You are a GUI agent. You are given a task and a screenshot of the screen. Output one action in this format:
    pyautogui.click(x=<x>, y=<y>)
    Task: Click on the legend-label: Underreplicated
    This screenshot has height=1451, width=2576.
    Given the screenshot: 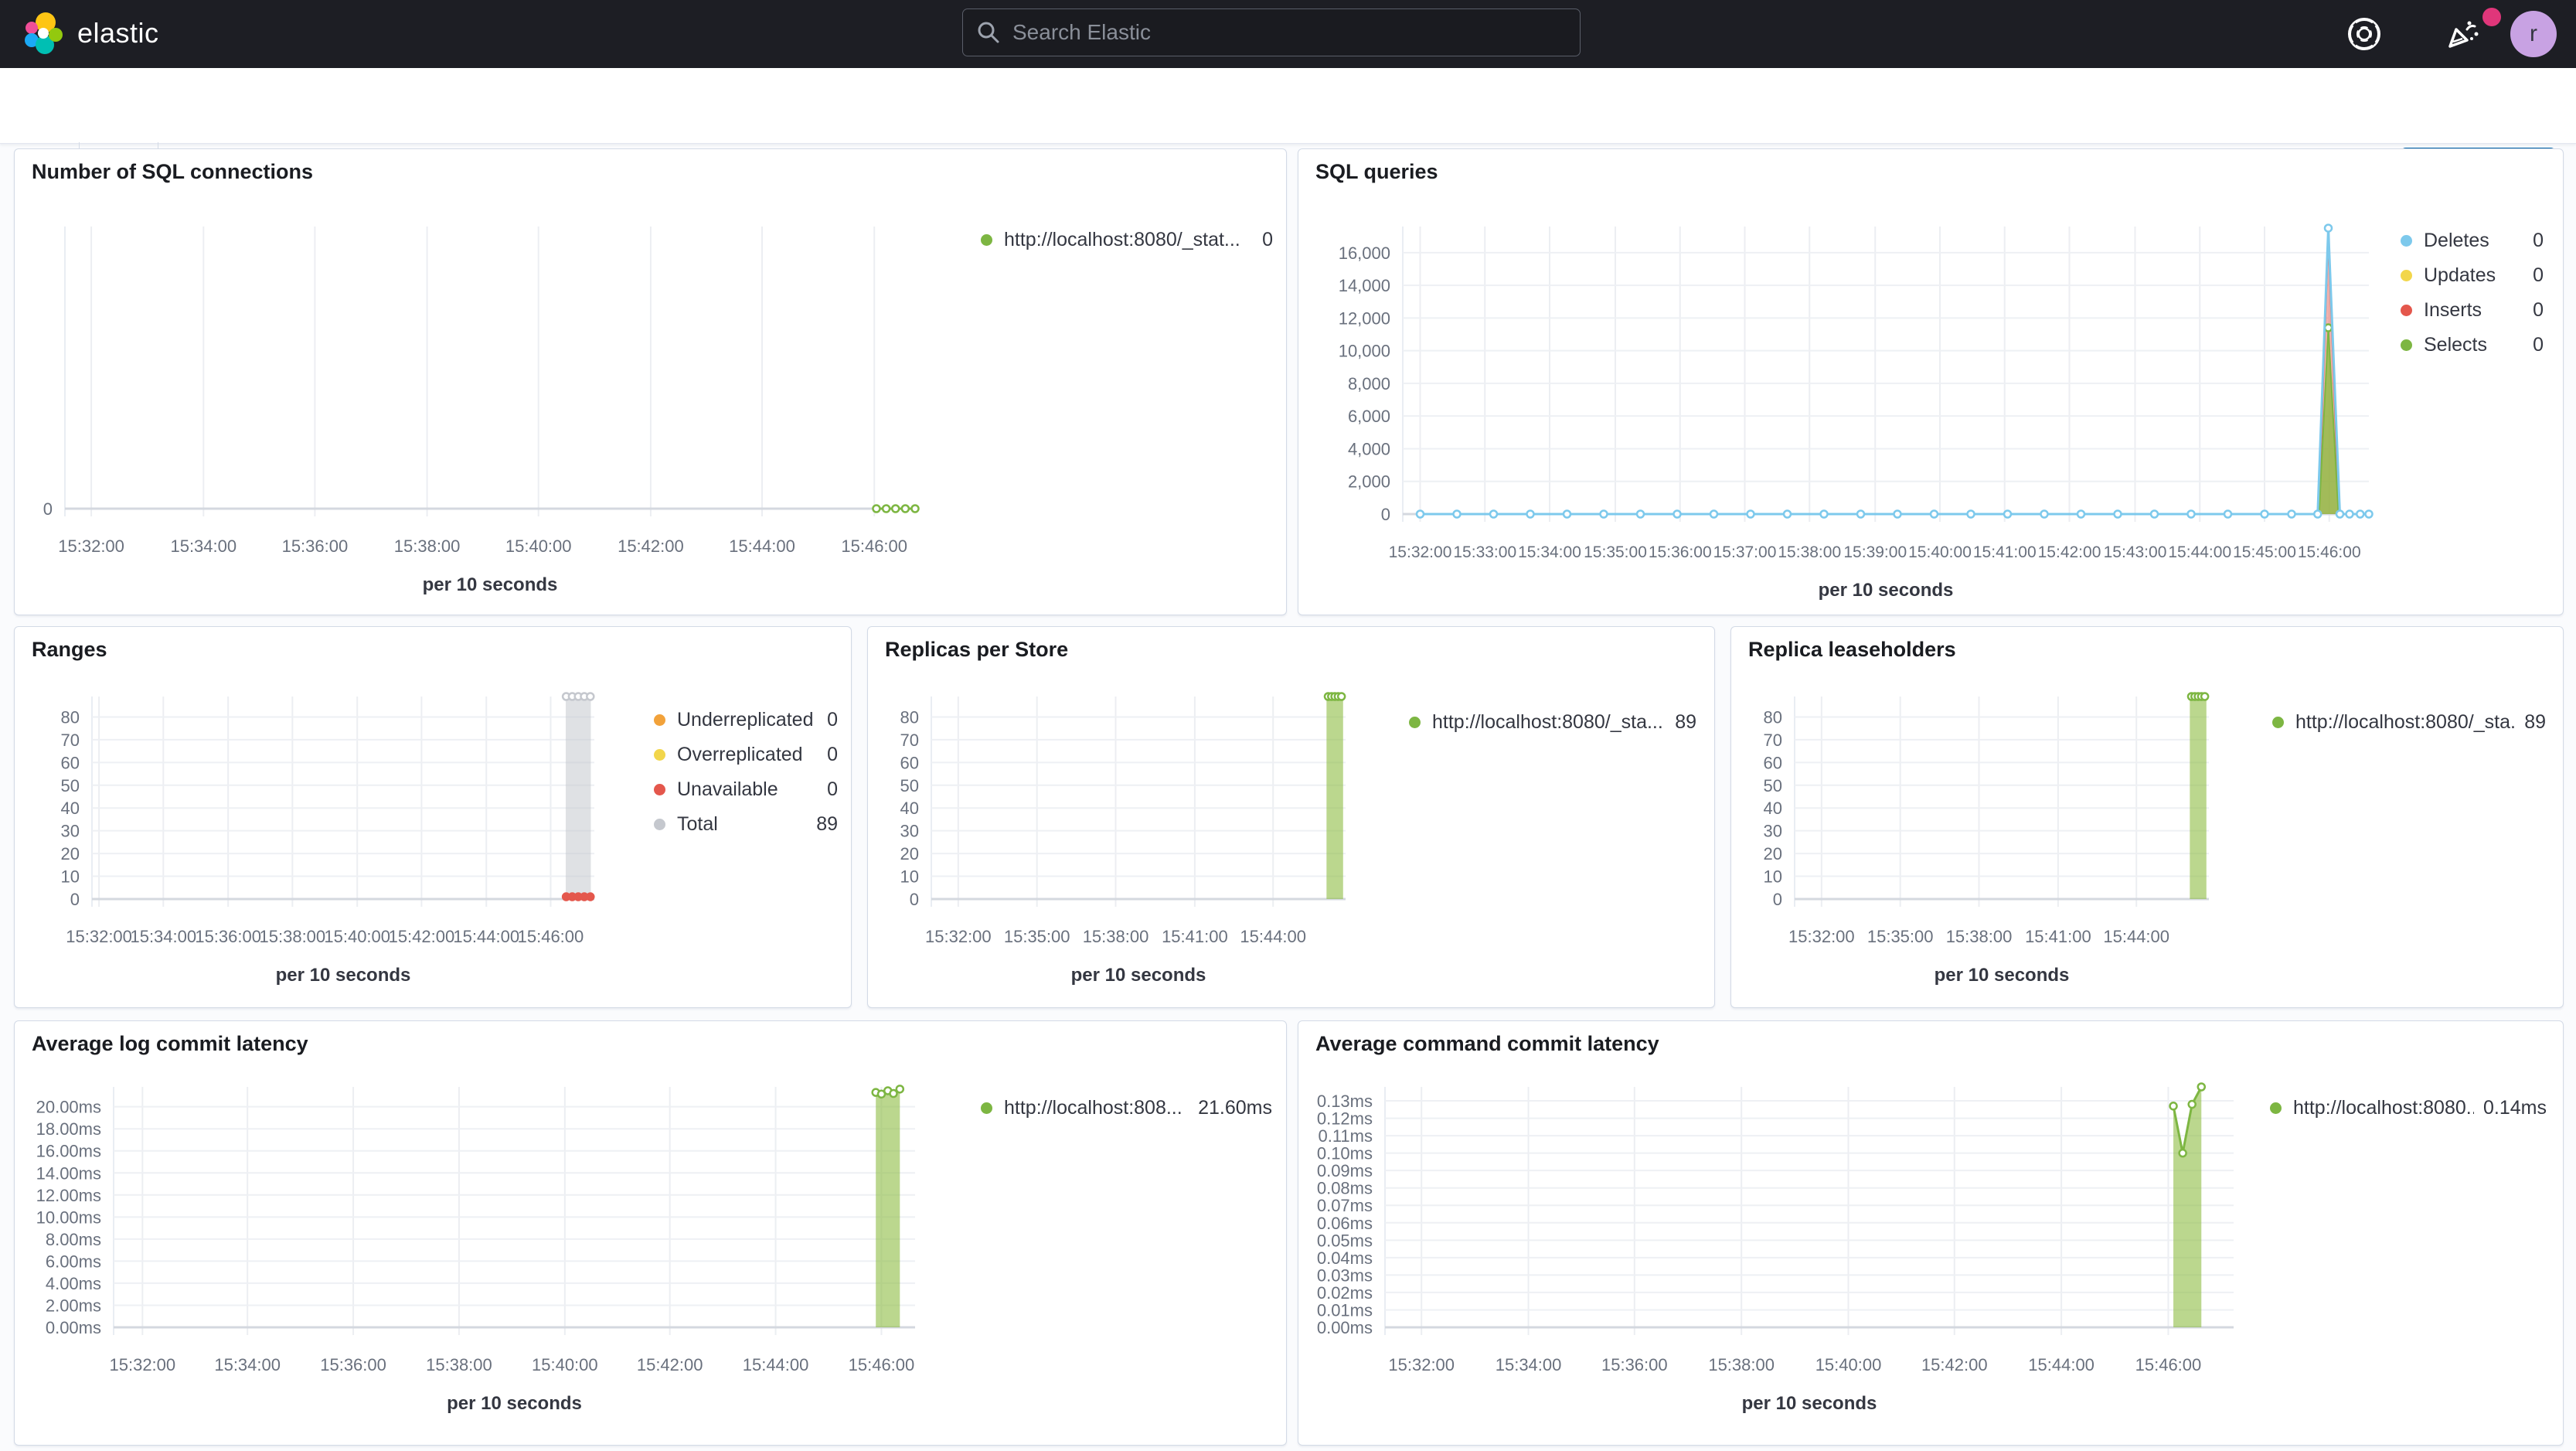 What is the action you would take?
    pyautogui.click(x=745, y=719)
    